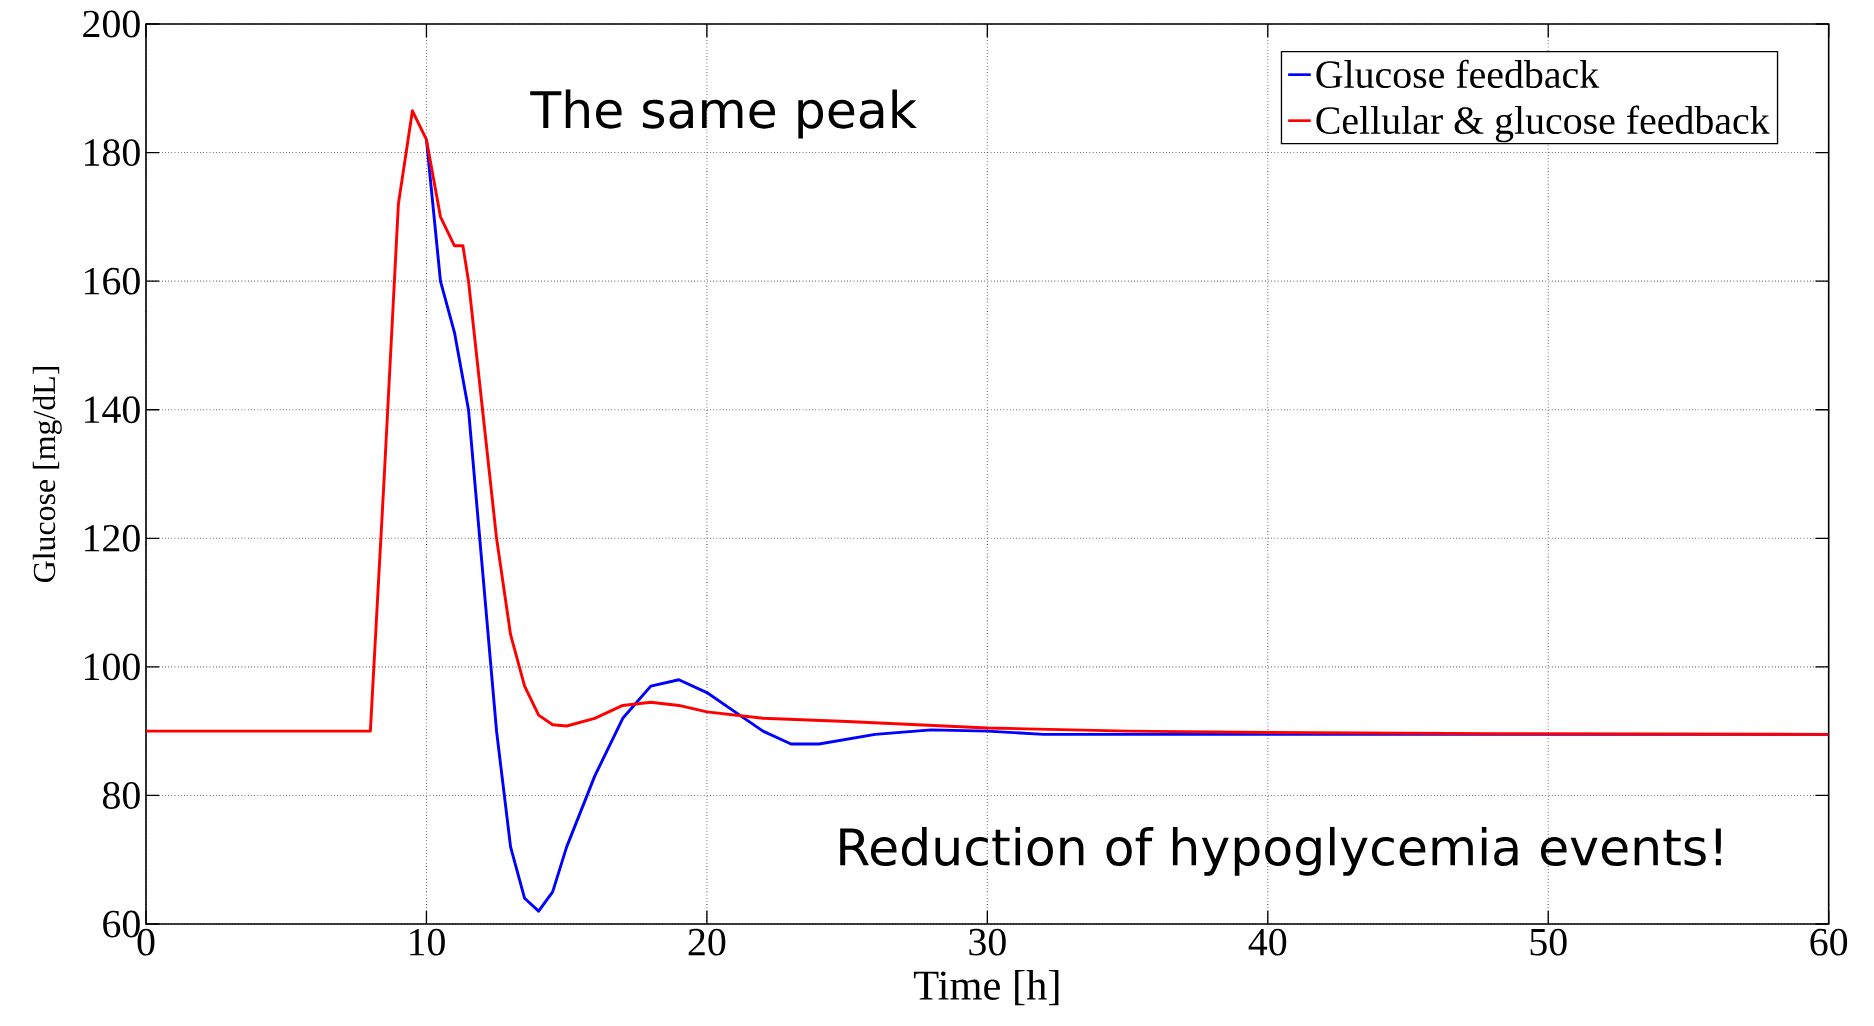 The image size is (1874, 1026). What do you see at coordinates (986, 988) in the screenshot?
I see `x-axis-title: Time [h]` at bounding box center [986, 988].